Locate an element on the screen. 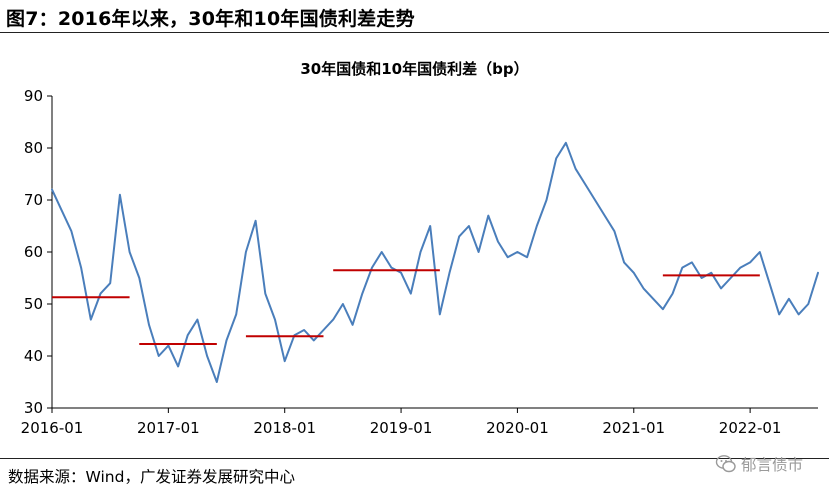 This screenshot has height=497, width=829. watermark-text: 郁言债市 is located at coordinates (771, 465).